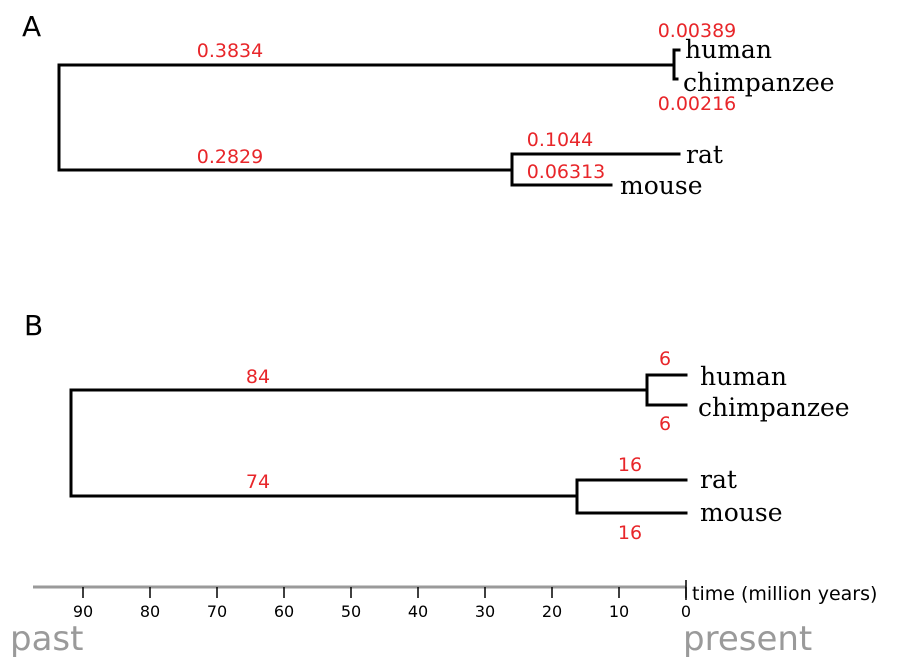 This screenshot has height=658, width=920. I want to click on panel-a-taxon-rat: rat, so click(704, 154).